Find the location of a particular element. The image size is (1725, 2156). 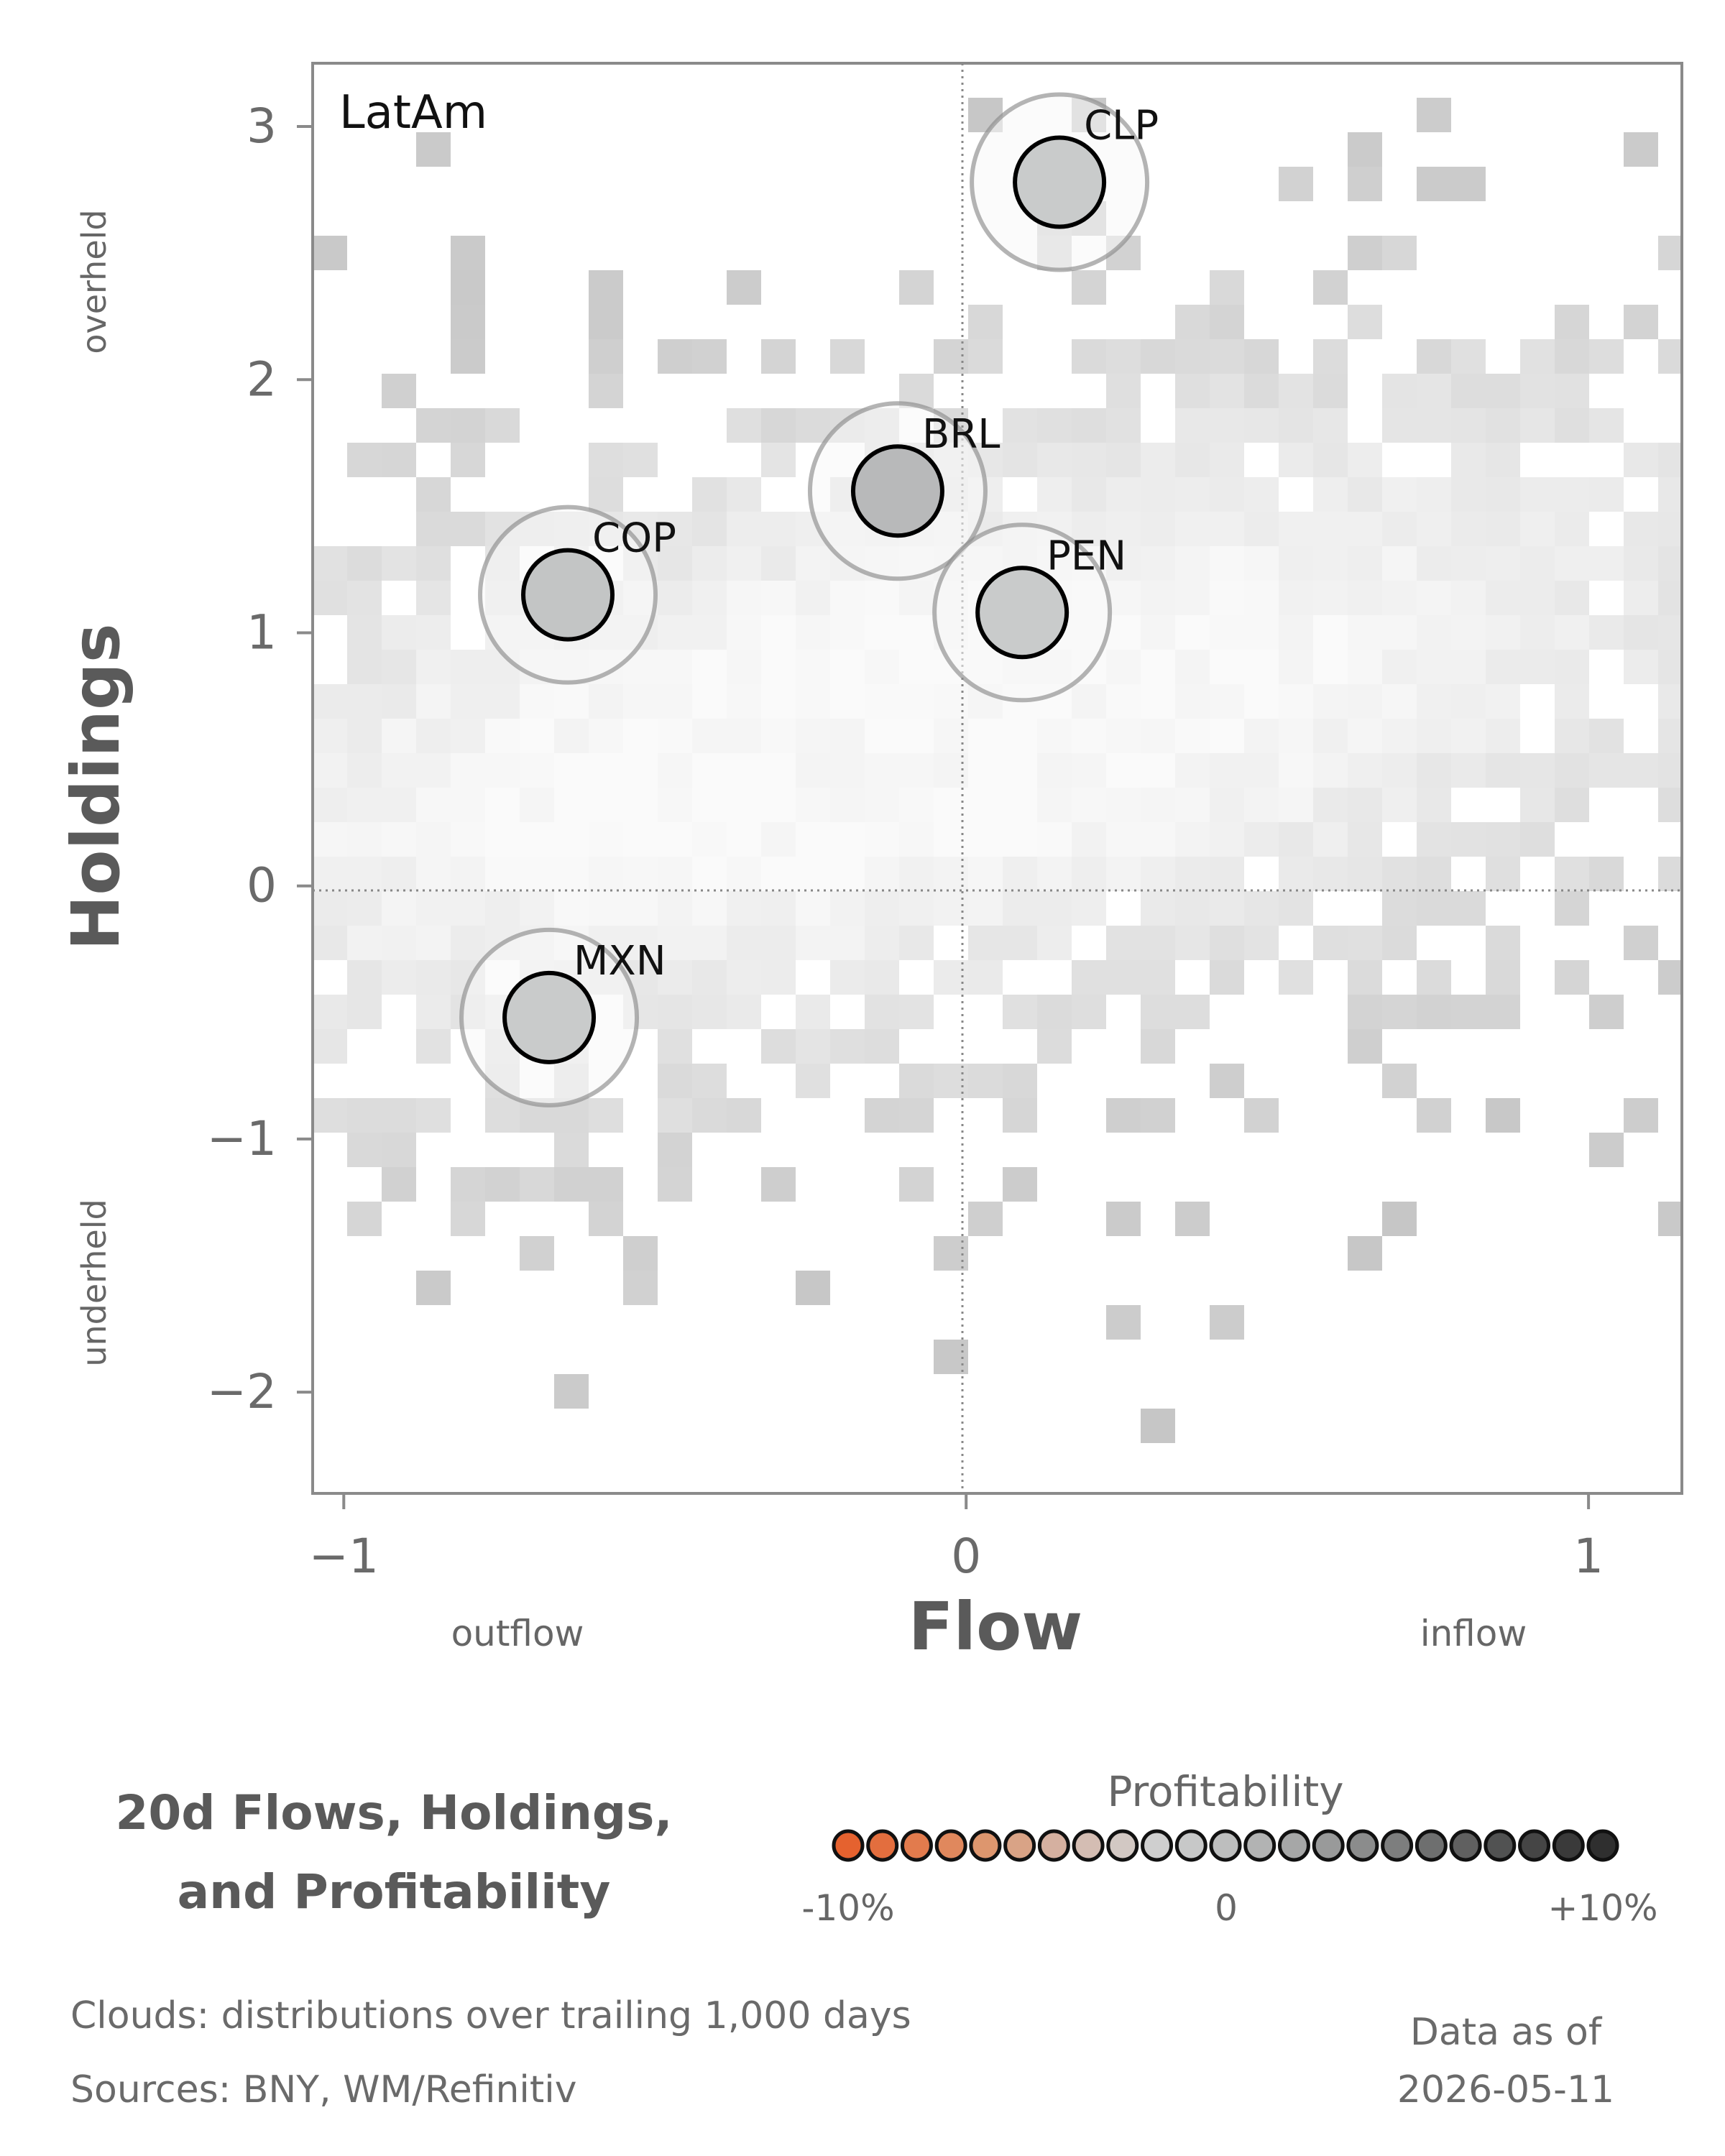

panel-label: LatAm is located at coordinates (413, 113).